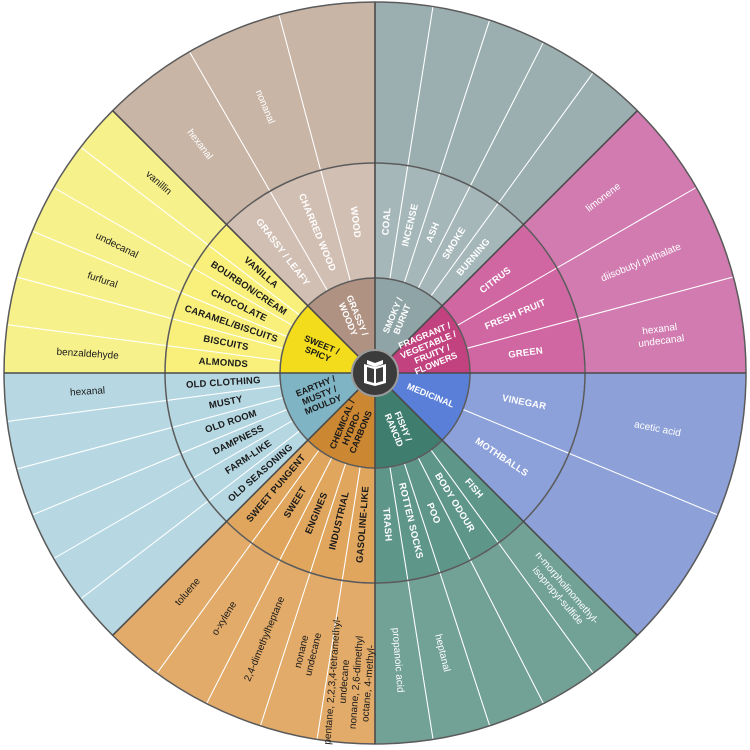 This screenshot has height=750, width=750. What do you see at coordinates (345, 681) in the screenshot?
I see `chem-text: undecane` at bounding box center [345, 681].